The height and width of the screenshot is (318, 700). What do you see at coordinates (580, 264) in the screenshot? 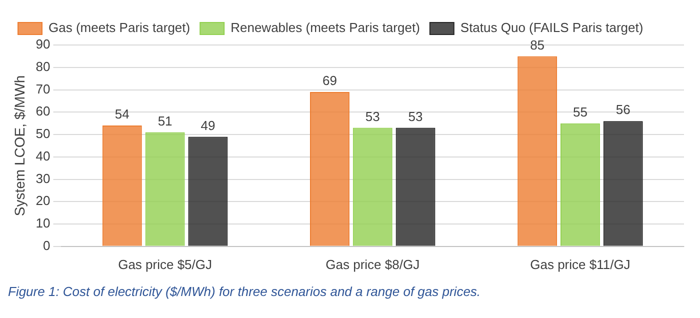
I see `x-tick-label: Gas price $11/GJ` at bounding box center [580, 264].